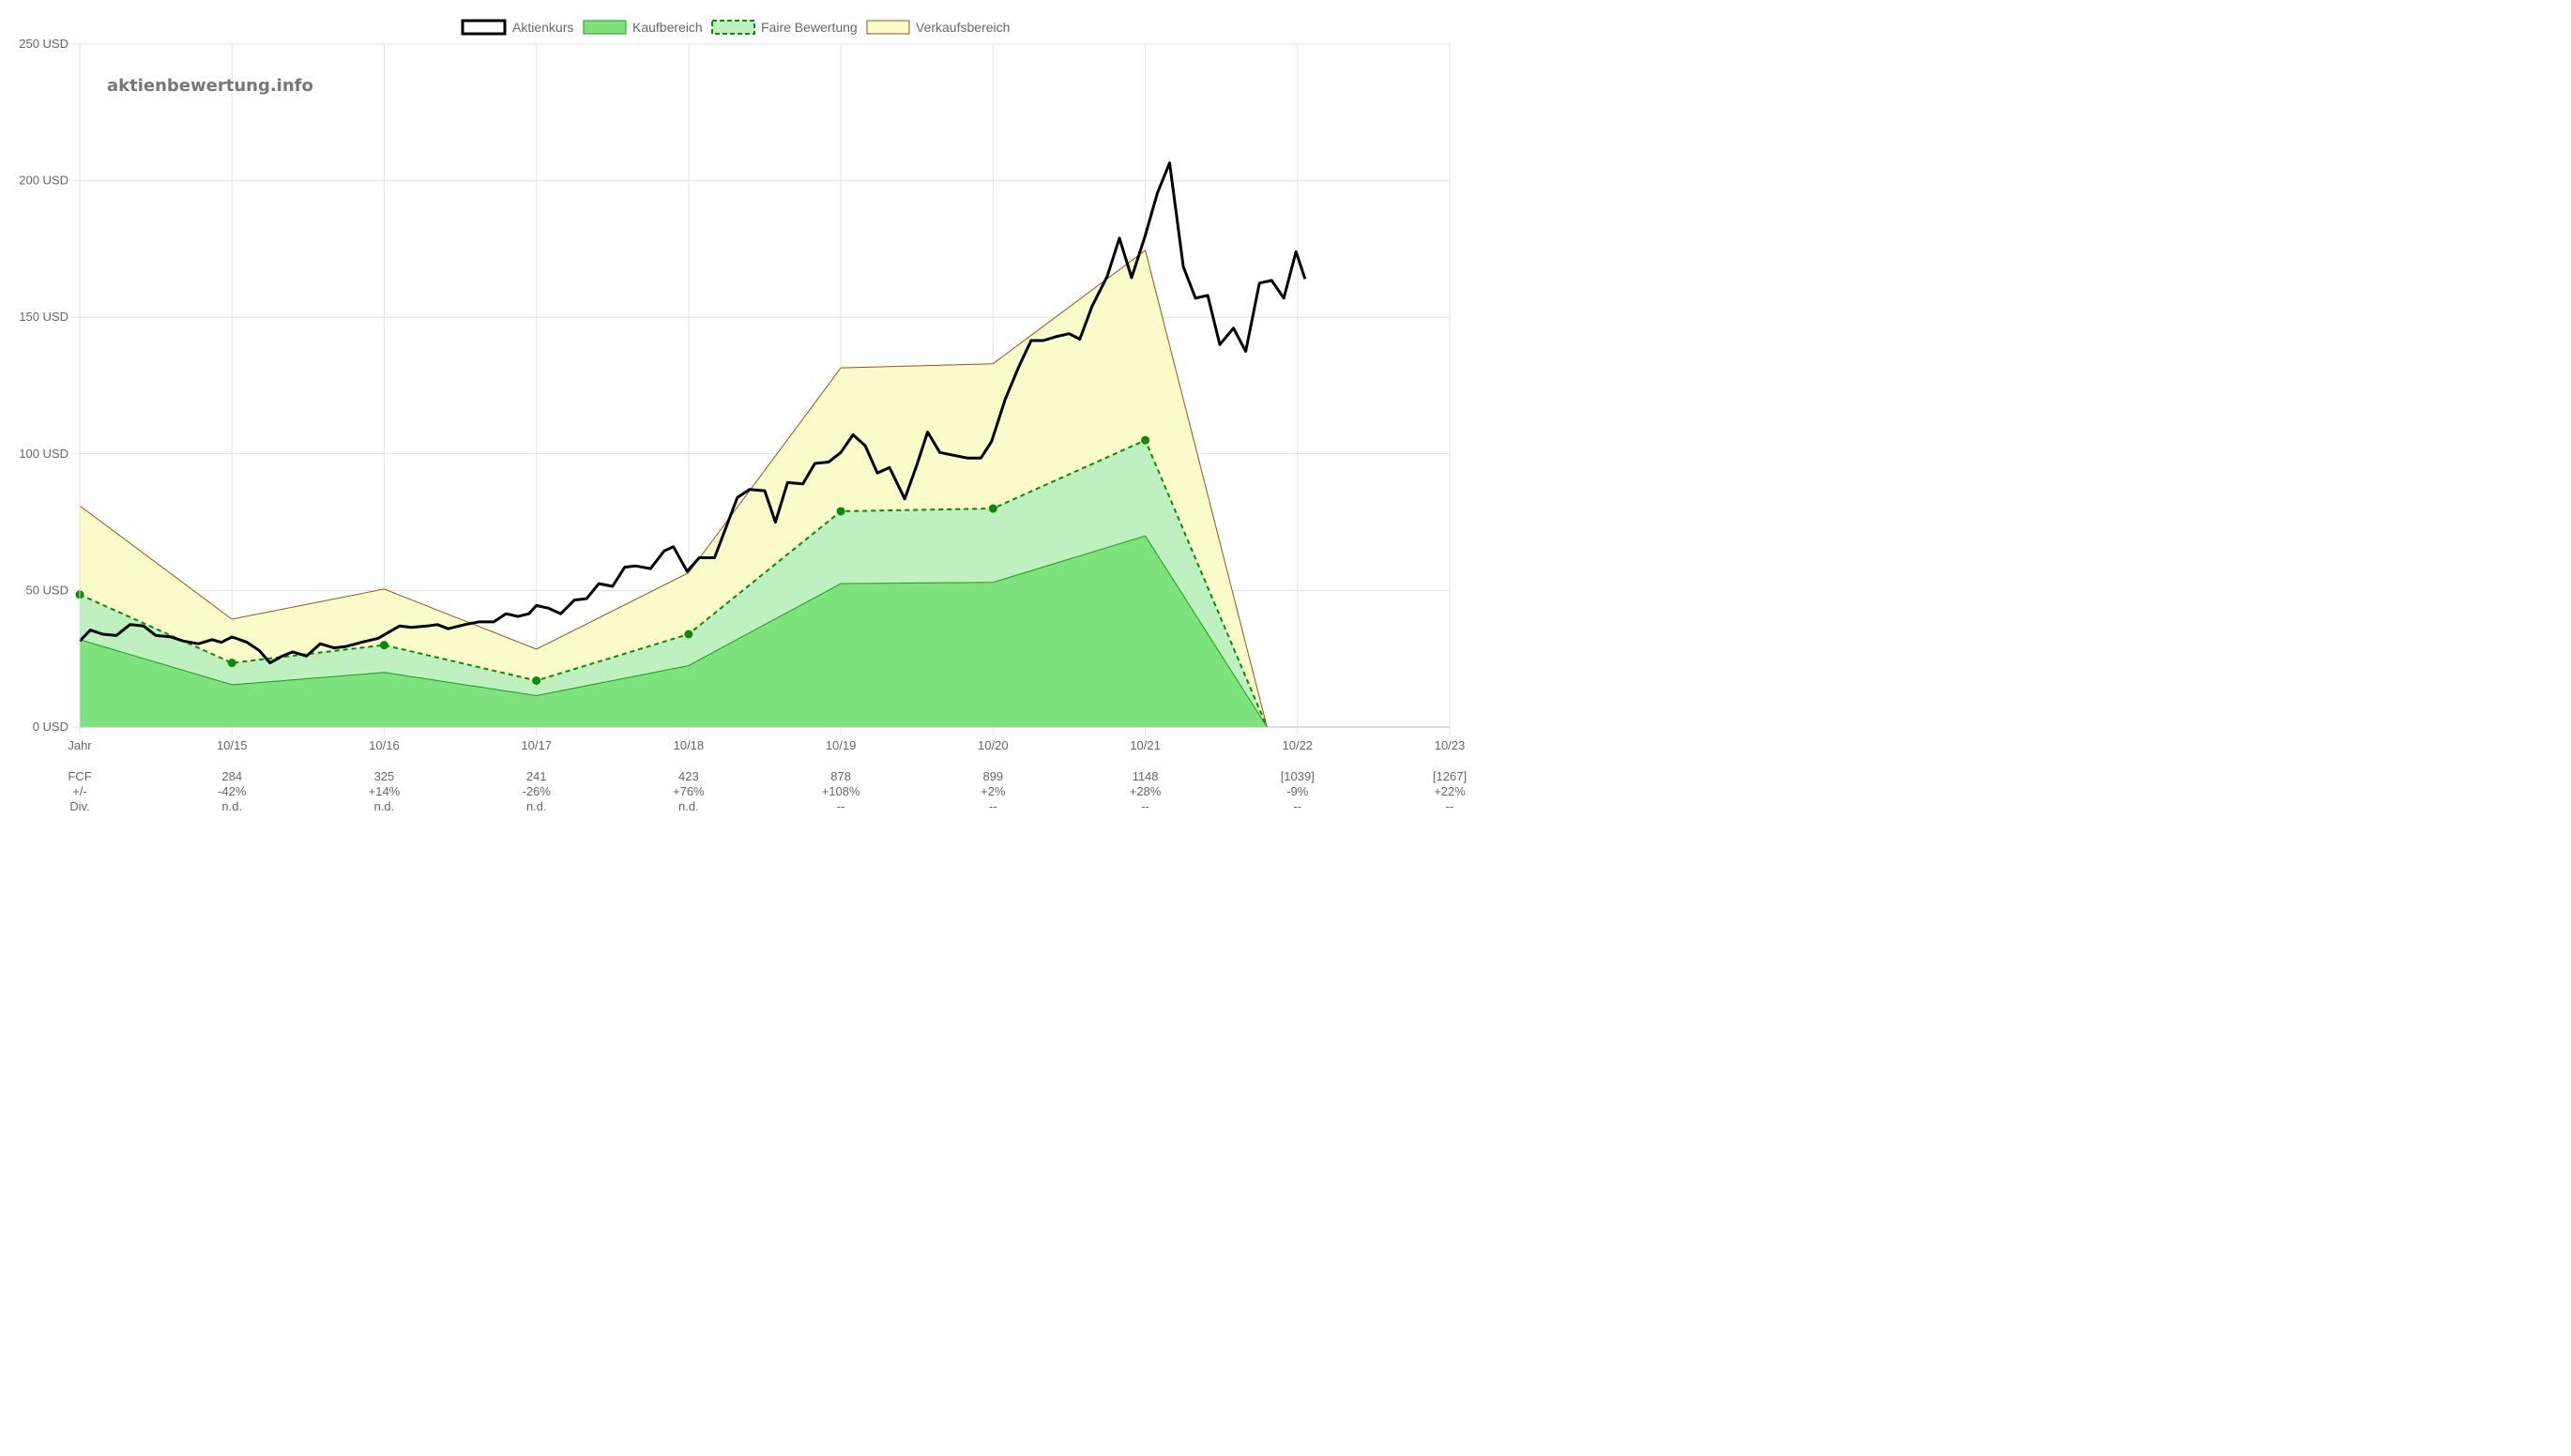 This screenshot has width=2571, height=1456. I want to click on x-tick-label: 10/16, so click(384, 745).